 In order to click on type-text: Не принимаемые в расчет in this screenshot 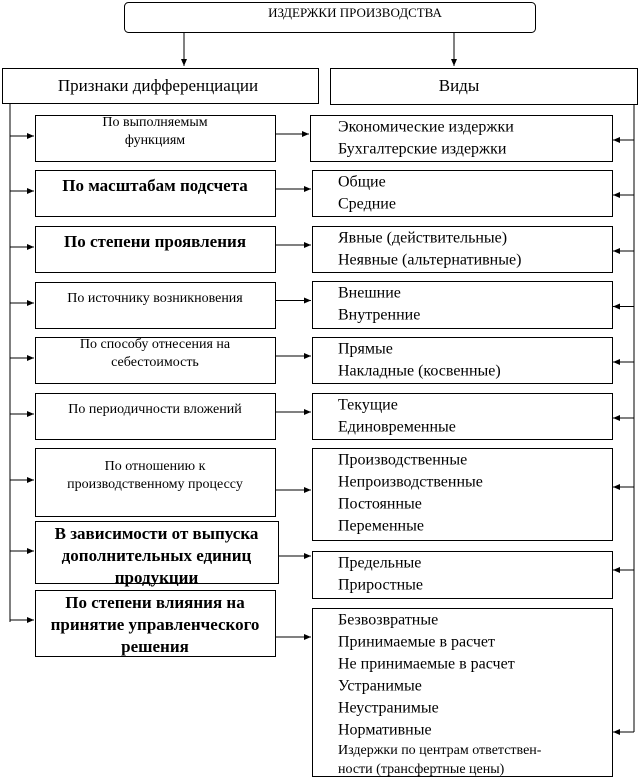, I will do `click(426, 664)`.